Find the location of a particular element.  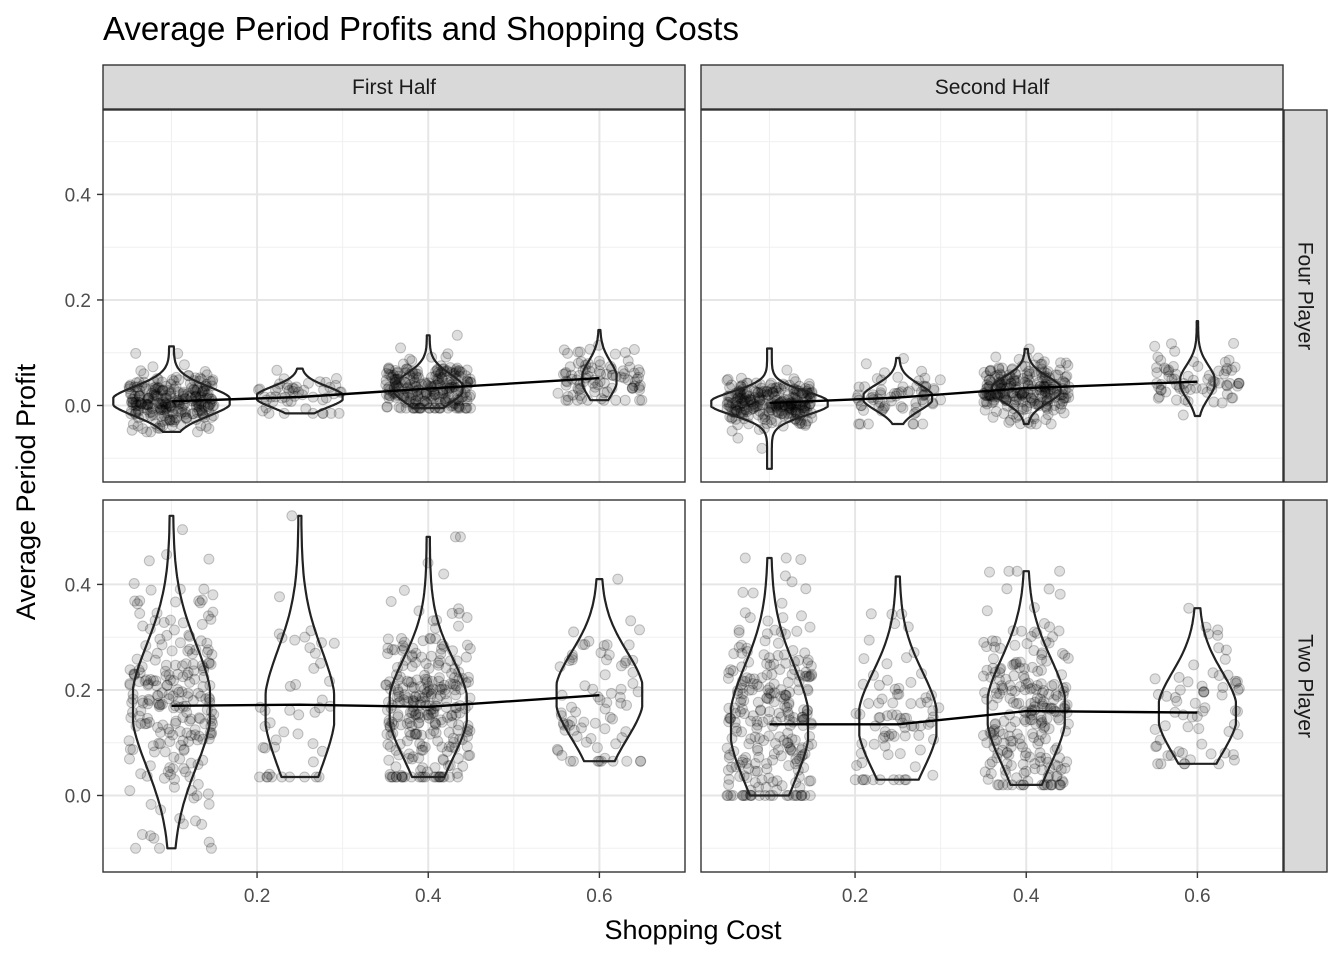

facet-label-row: Four Player is located at coordinates (1305, 296).